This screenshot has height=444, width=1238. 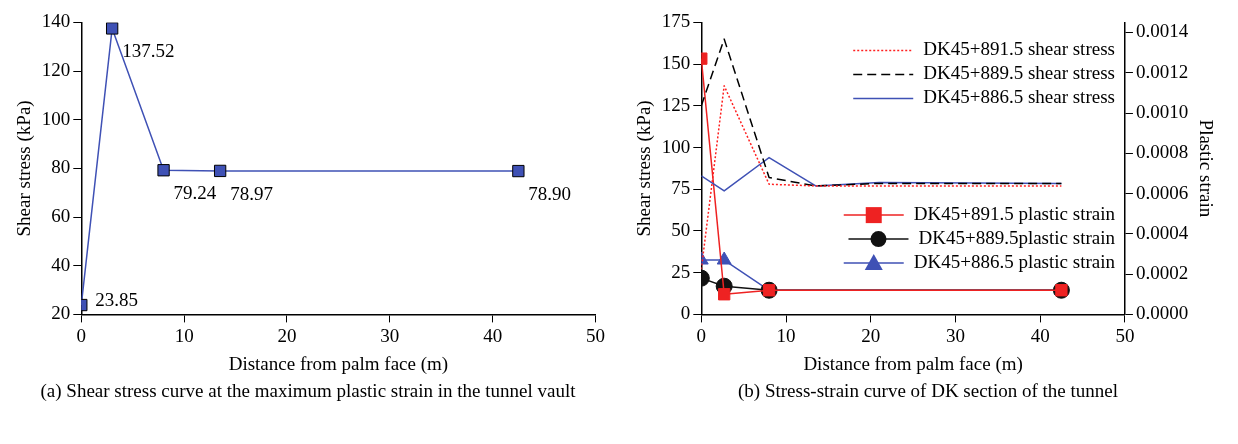 What do you see at coordinates (61, 167) in the screenshot?
I see `y-tick-label: 80` at bounding box center [61, 167].